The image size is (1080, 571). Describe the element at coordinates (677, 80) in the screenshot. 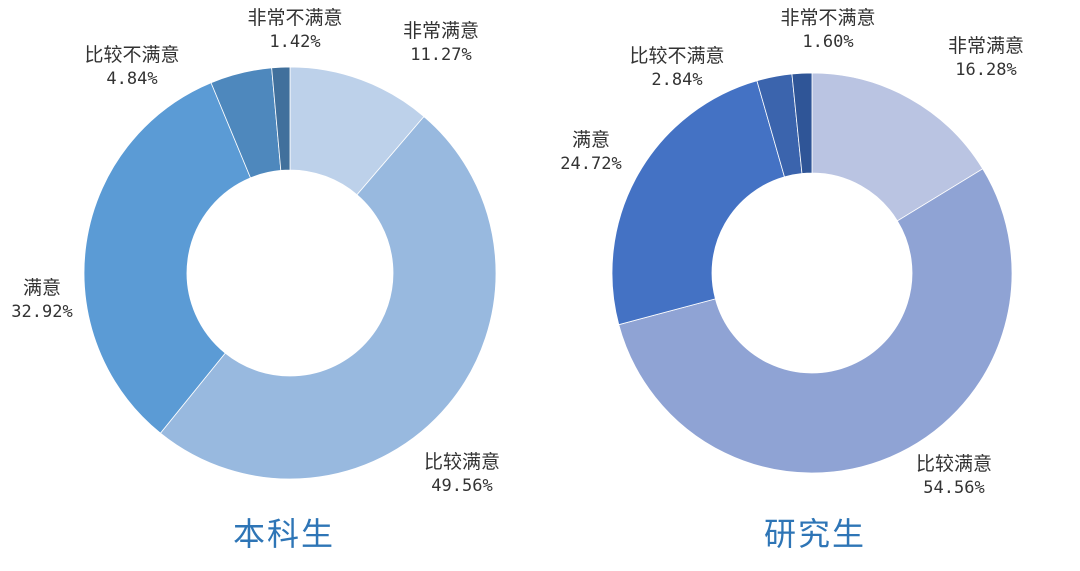

I see `label-value: 2.84%` at that location.